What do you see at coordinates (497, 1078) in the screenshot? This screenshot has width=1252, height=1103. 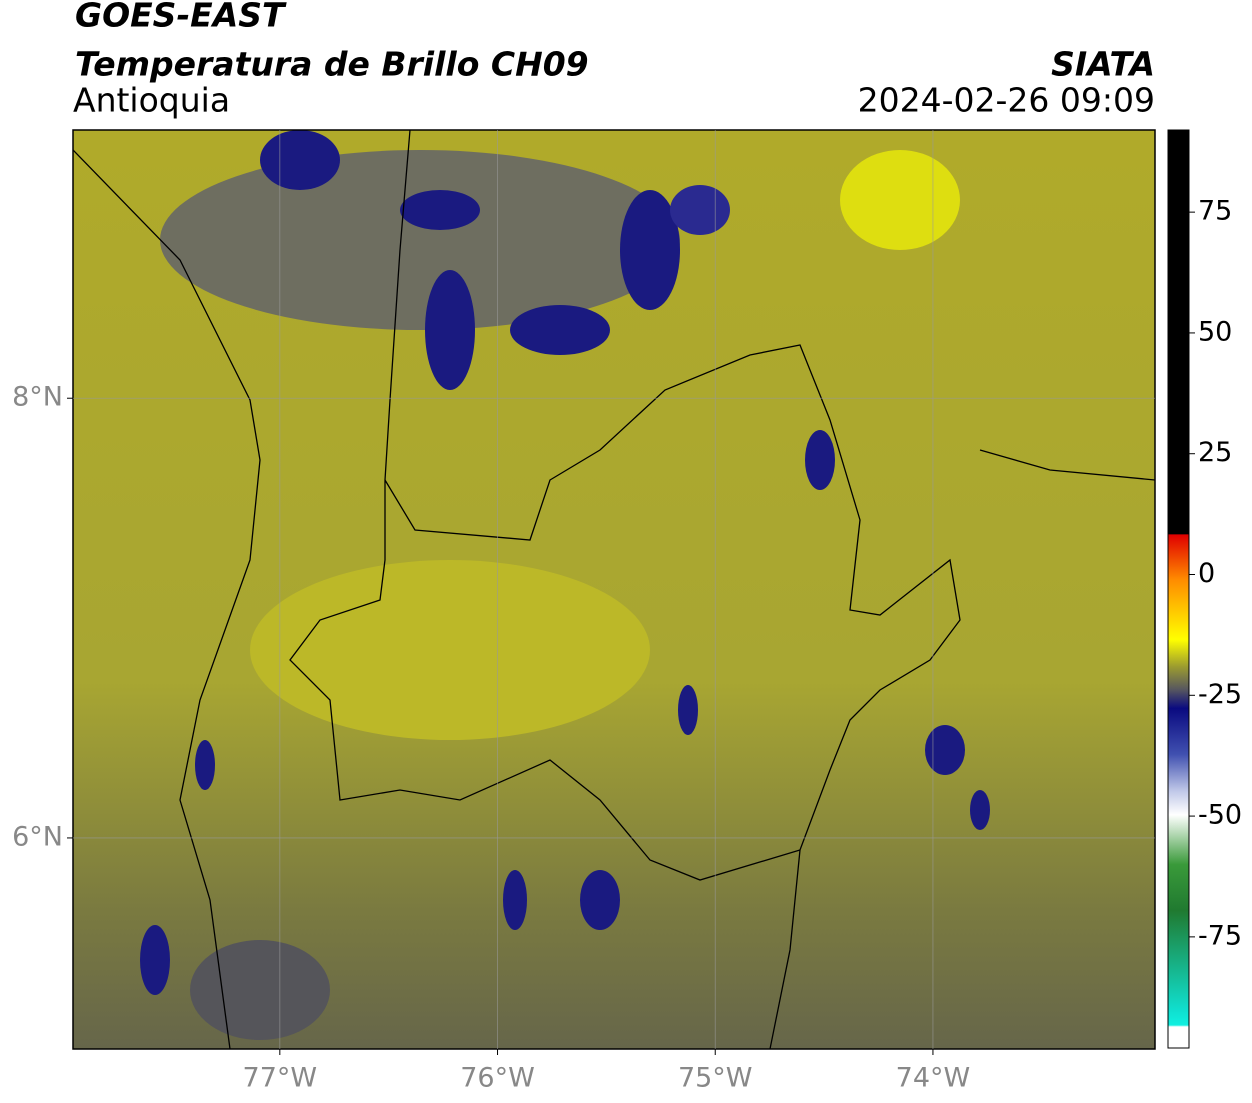 I see `x-tick-label: 76°W` at bounding box center [497, 1078].